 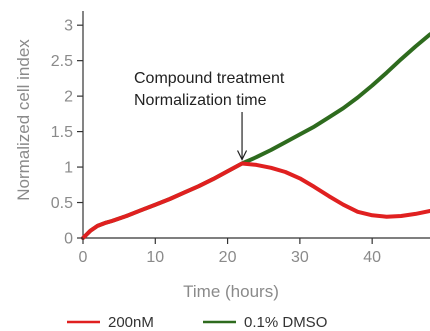 I want to click on y-tick-label: 0, so click(x=68, y=239).